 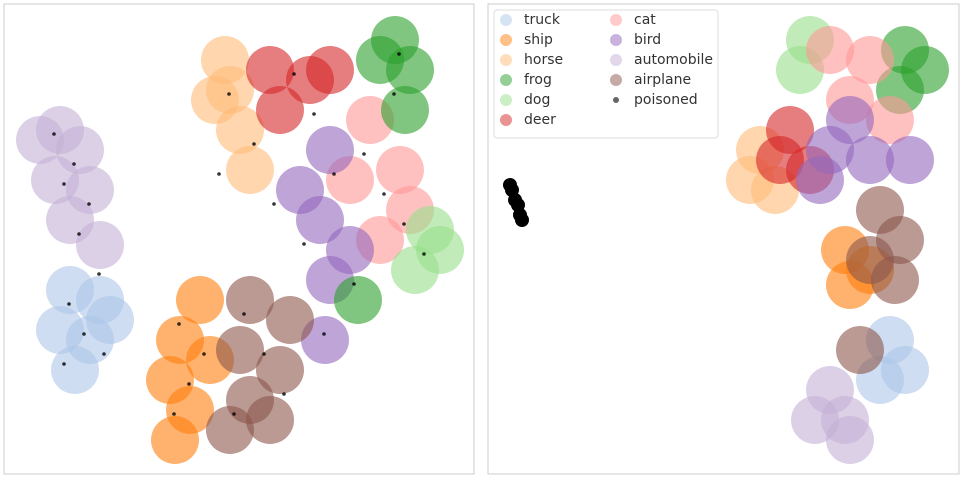 I want to click on legend-label: frog, so click(x=538, y=80).